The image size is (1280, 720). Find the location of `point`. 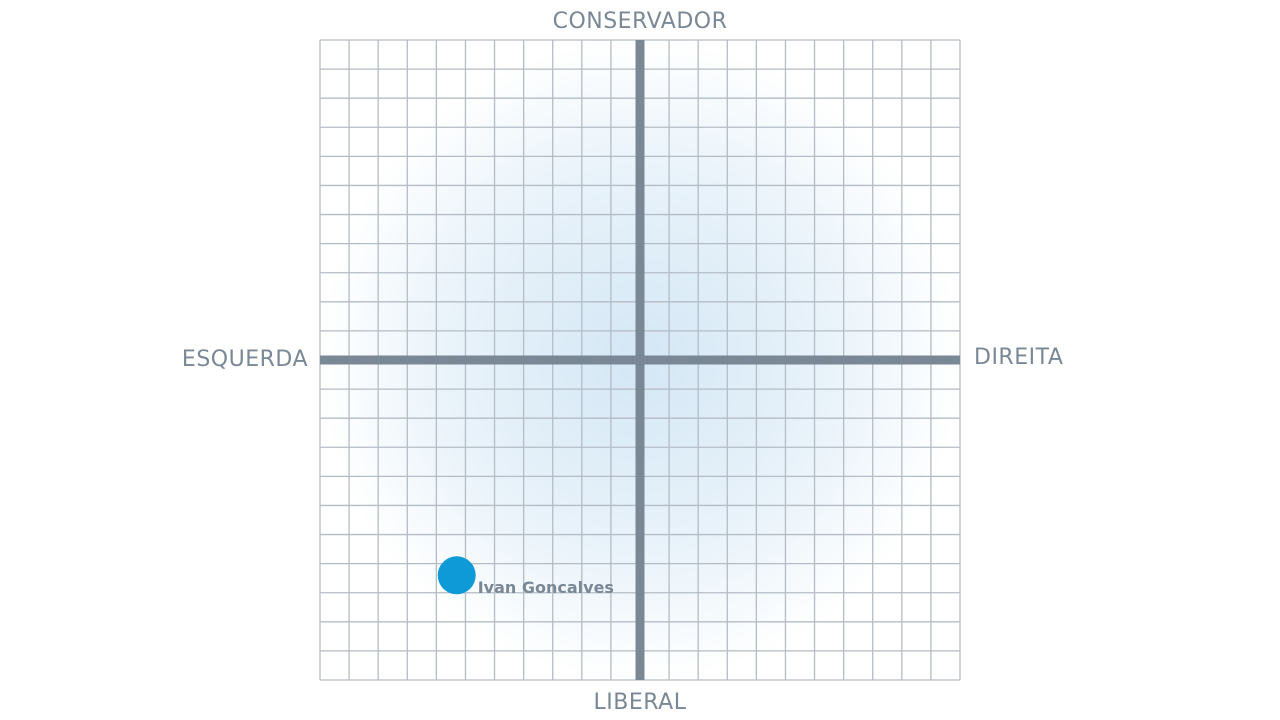

point is located at coordinates (456, 575).